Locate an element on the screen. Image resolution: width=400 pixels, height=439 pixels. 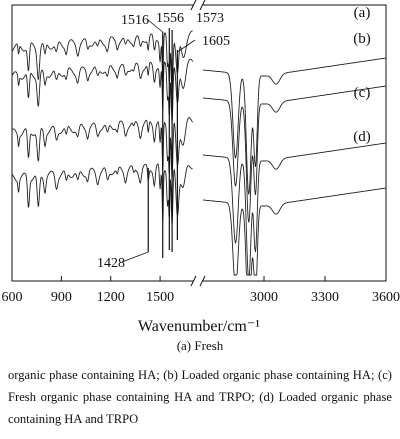
x-tick-label: 600 is located at coordinates (12, 297).